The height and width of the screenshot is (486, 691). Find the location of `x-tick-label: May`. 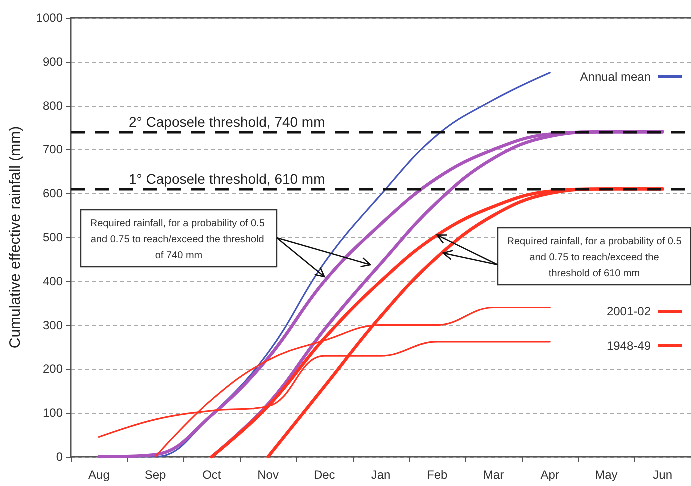

x-tick-label: May is located at coordinates (606, 475).